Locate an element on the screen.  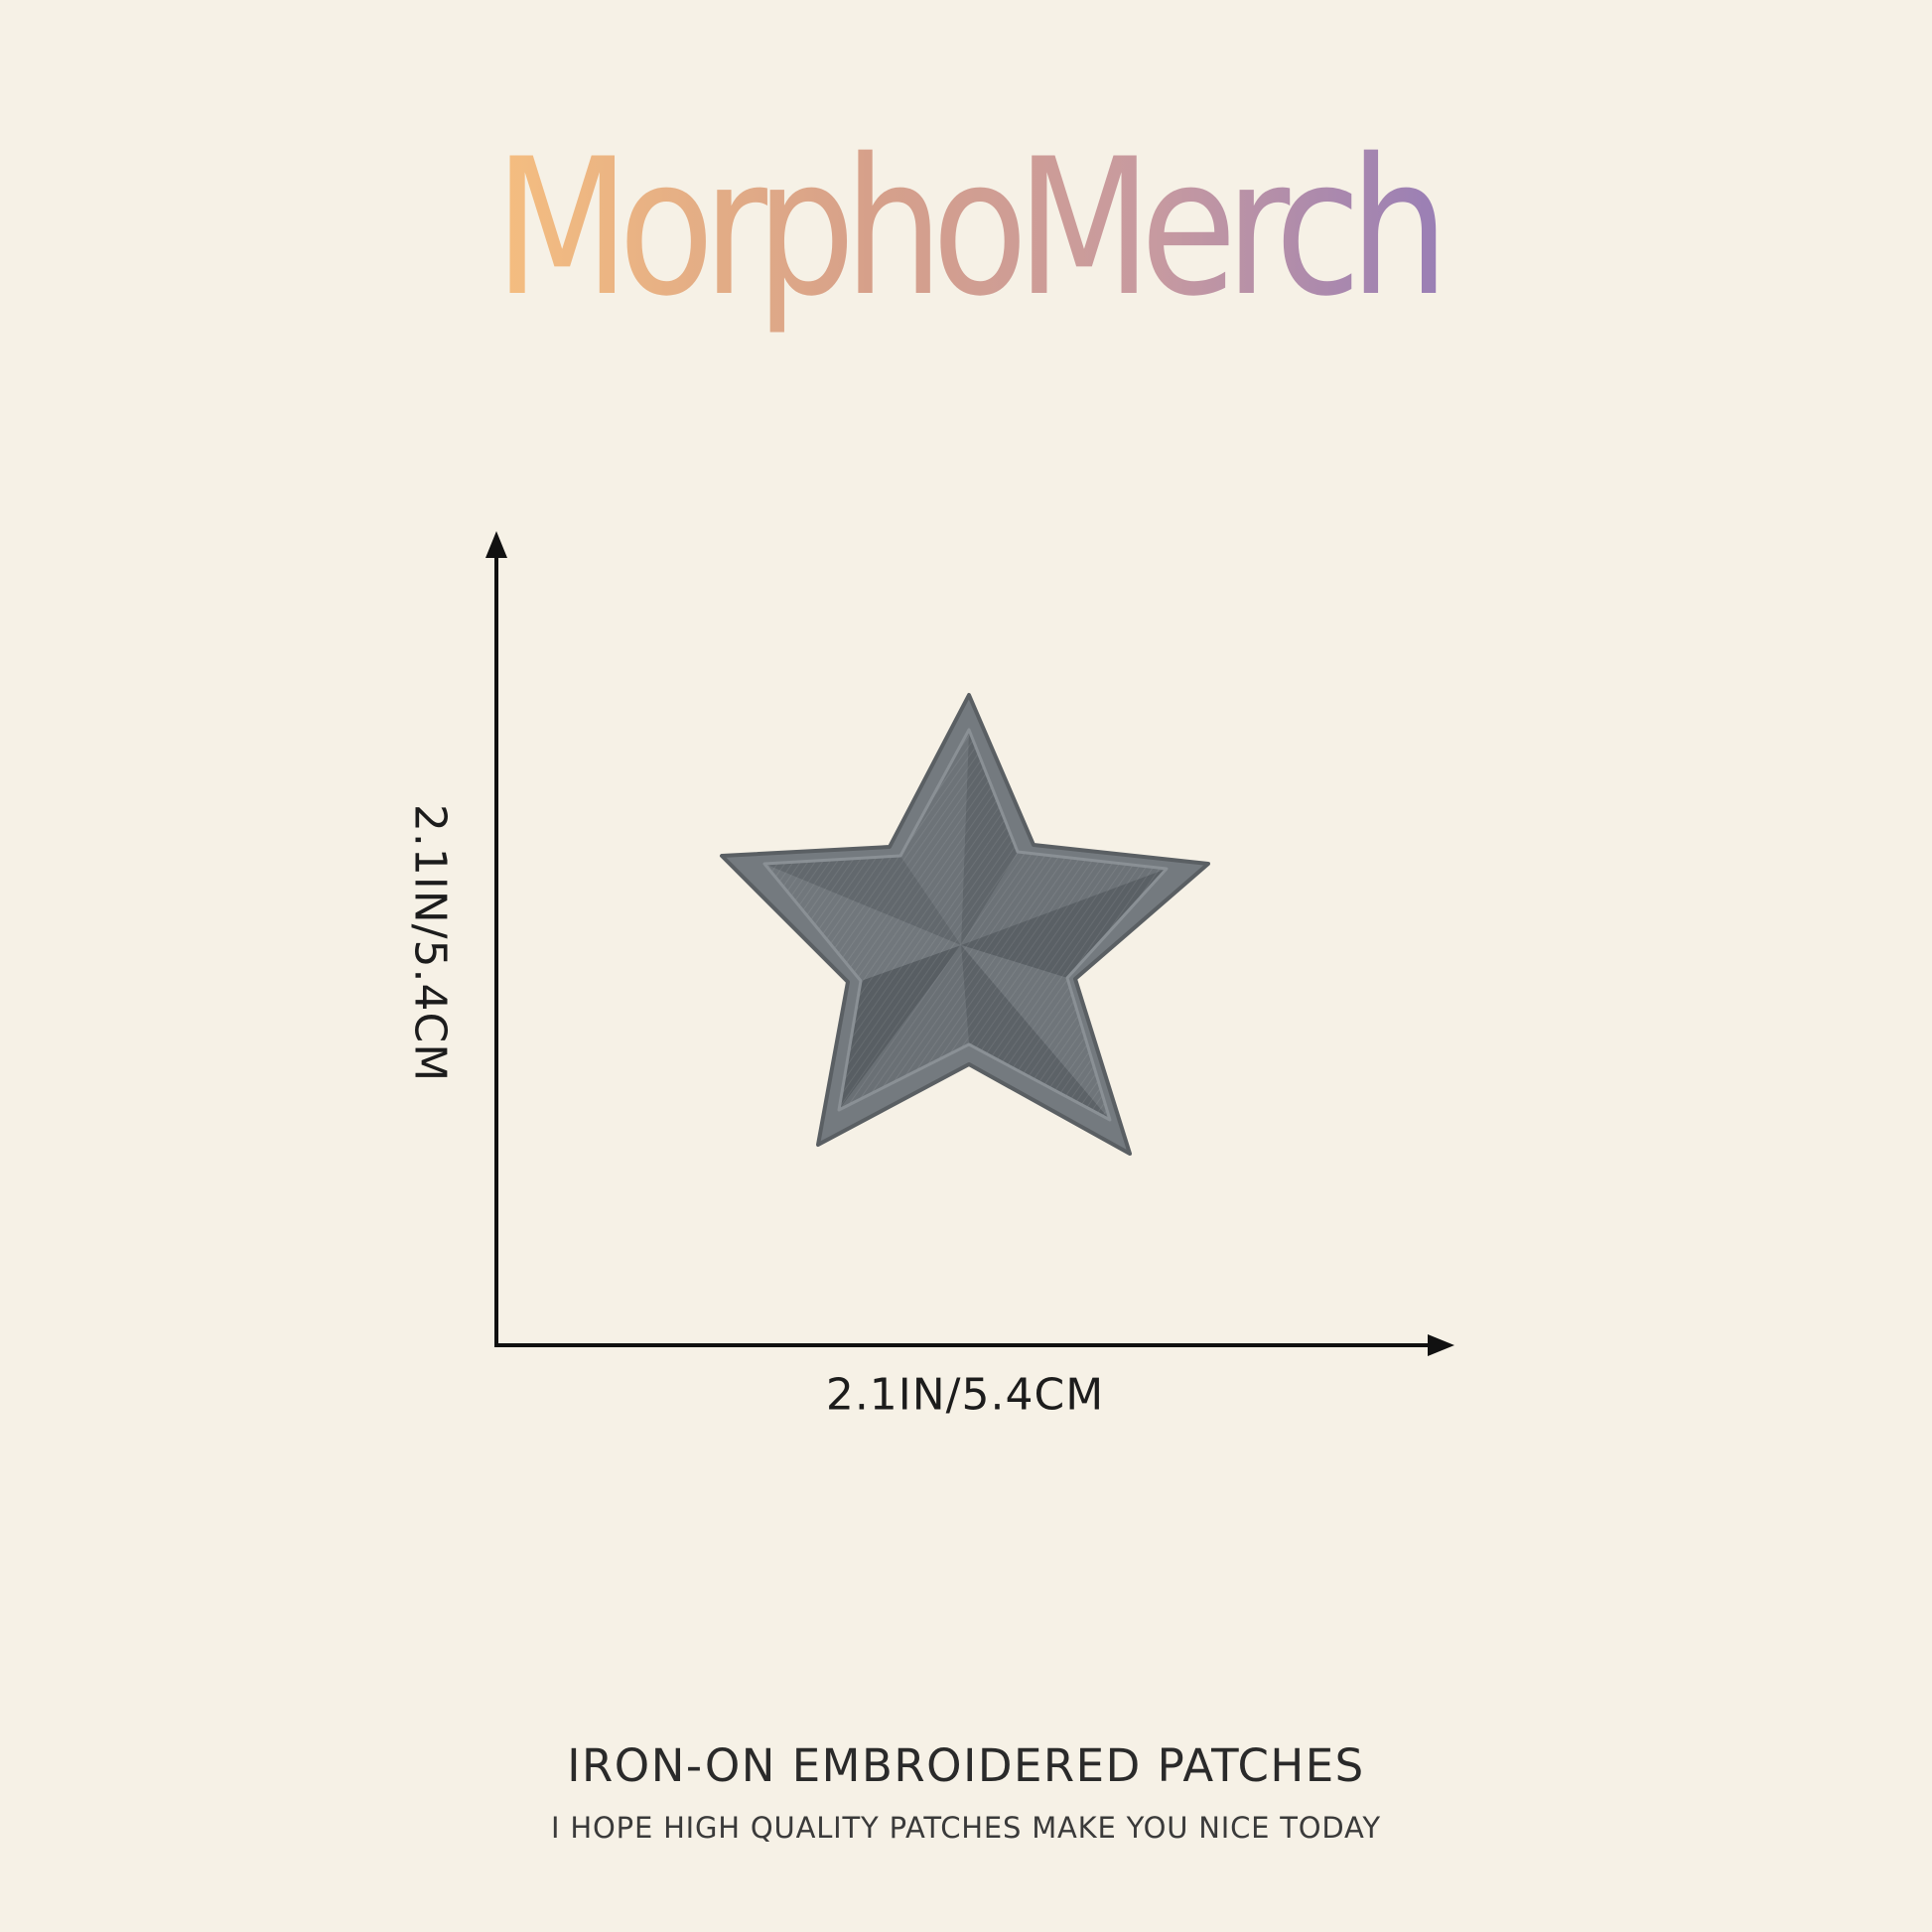
star-patch-icon is located at coordinates (965, 925).